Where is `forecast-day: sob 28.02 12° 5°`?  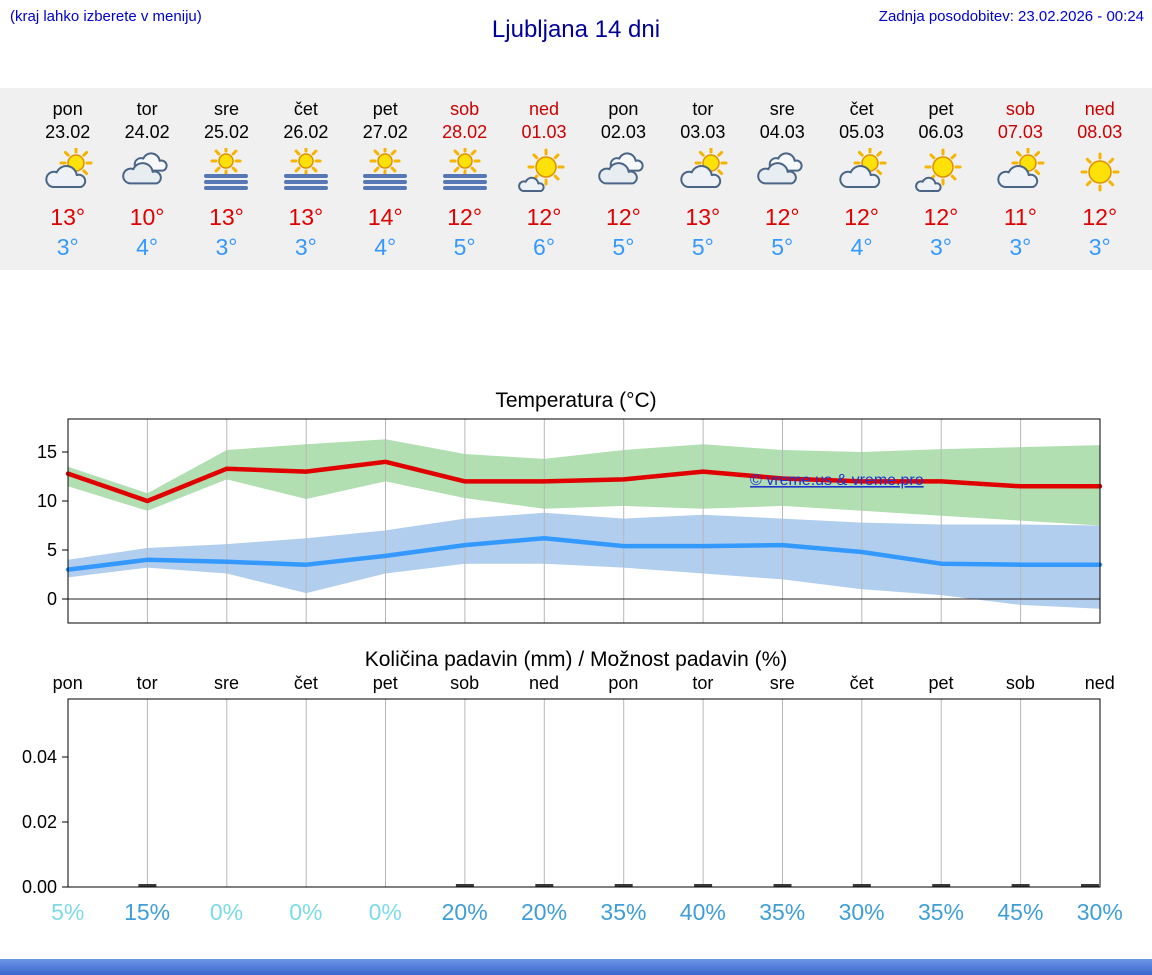 forecast-day: sob 28.02 12° 5° is located at coordinates (464, 179).